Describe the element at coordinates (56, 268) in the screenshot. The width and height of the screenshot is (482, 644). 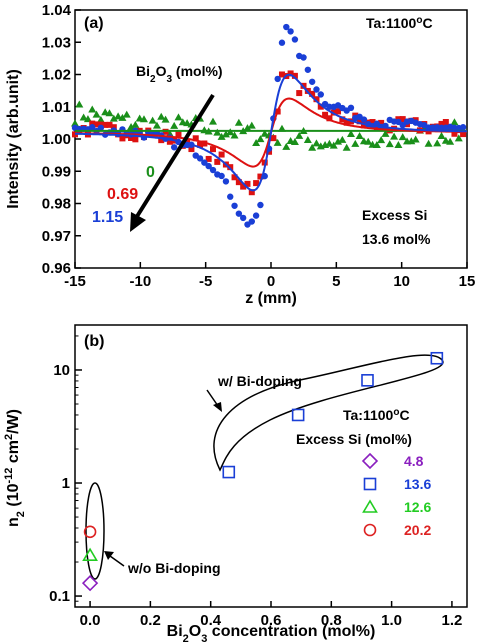
I see `a-ytick-label: 0.96` at that location.